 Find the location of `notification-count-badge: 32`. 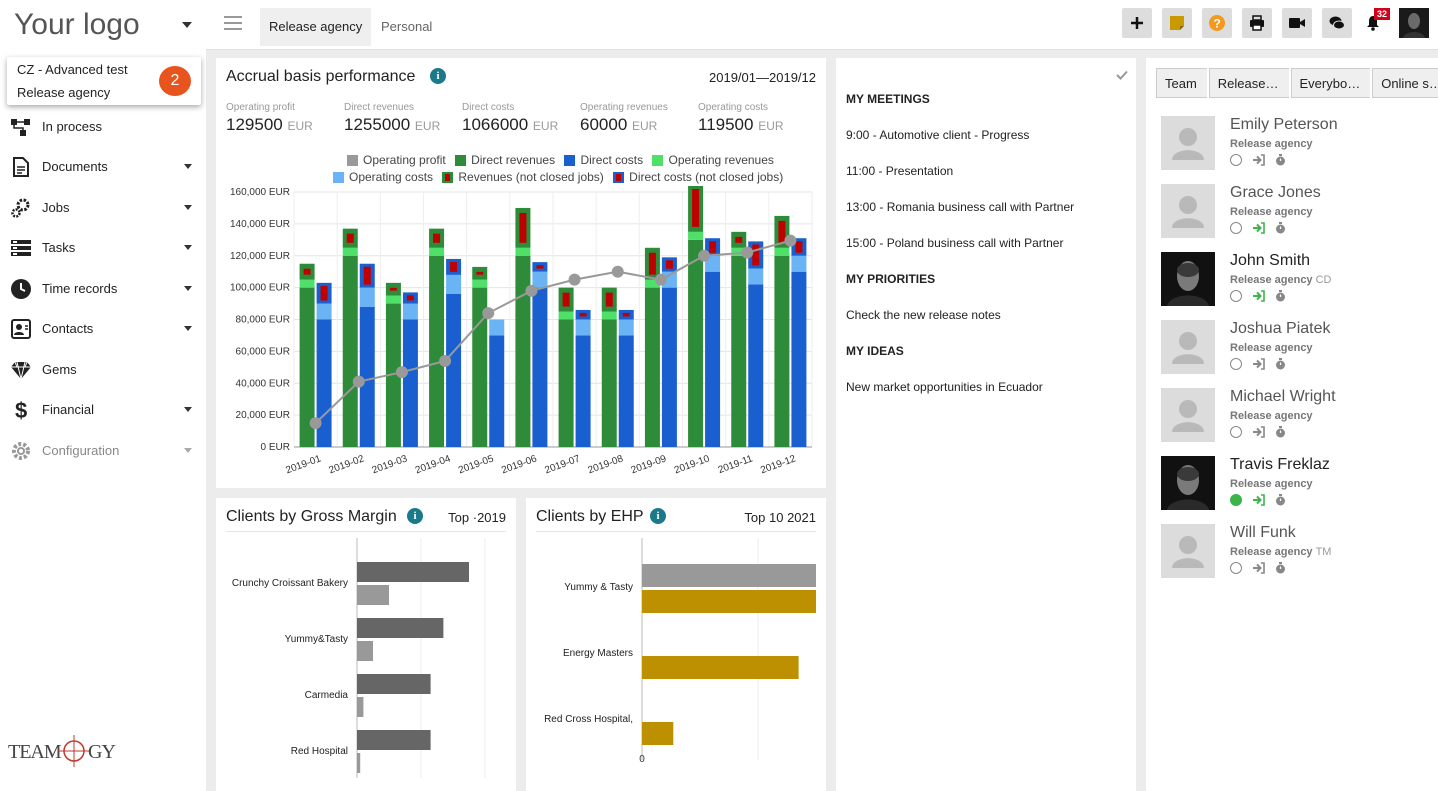

notification-count-badge: 32 is located at coordinates (1382, 14).